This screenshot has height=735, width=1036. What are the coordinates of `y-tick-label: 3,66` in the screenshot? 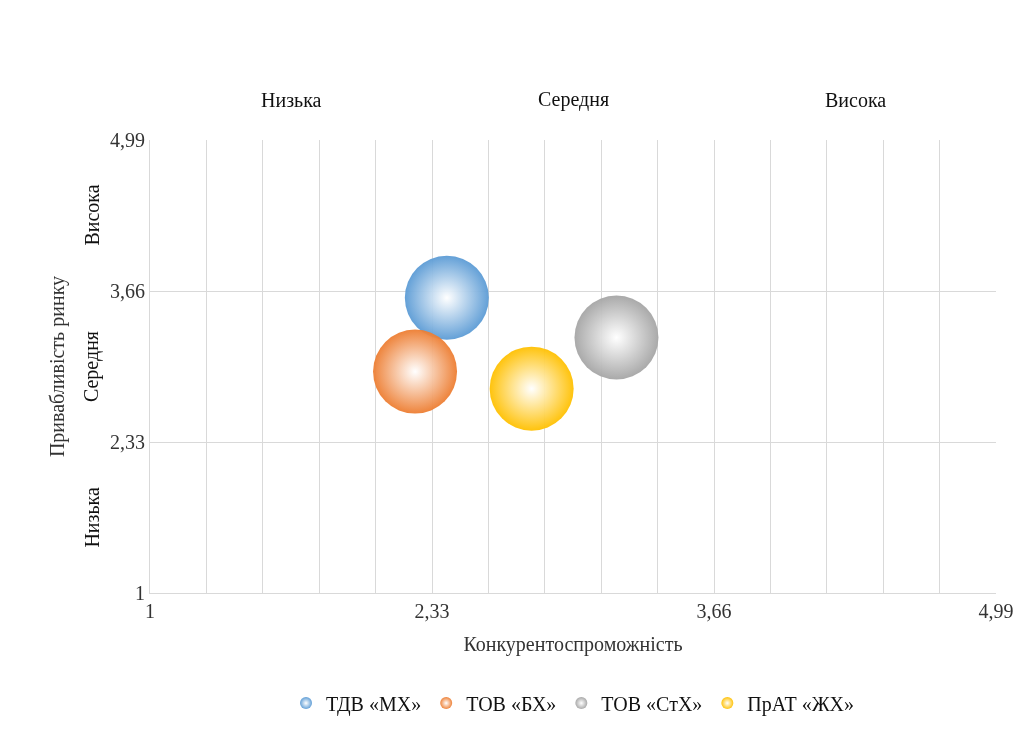 It's located at (127, 291).